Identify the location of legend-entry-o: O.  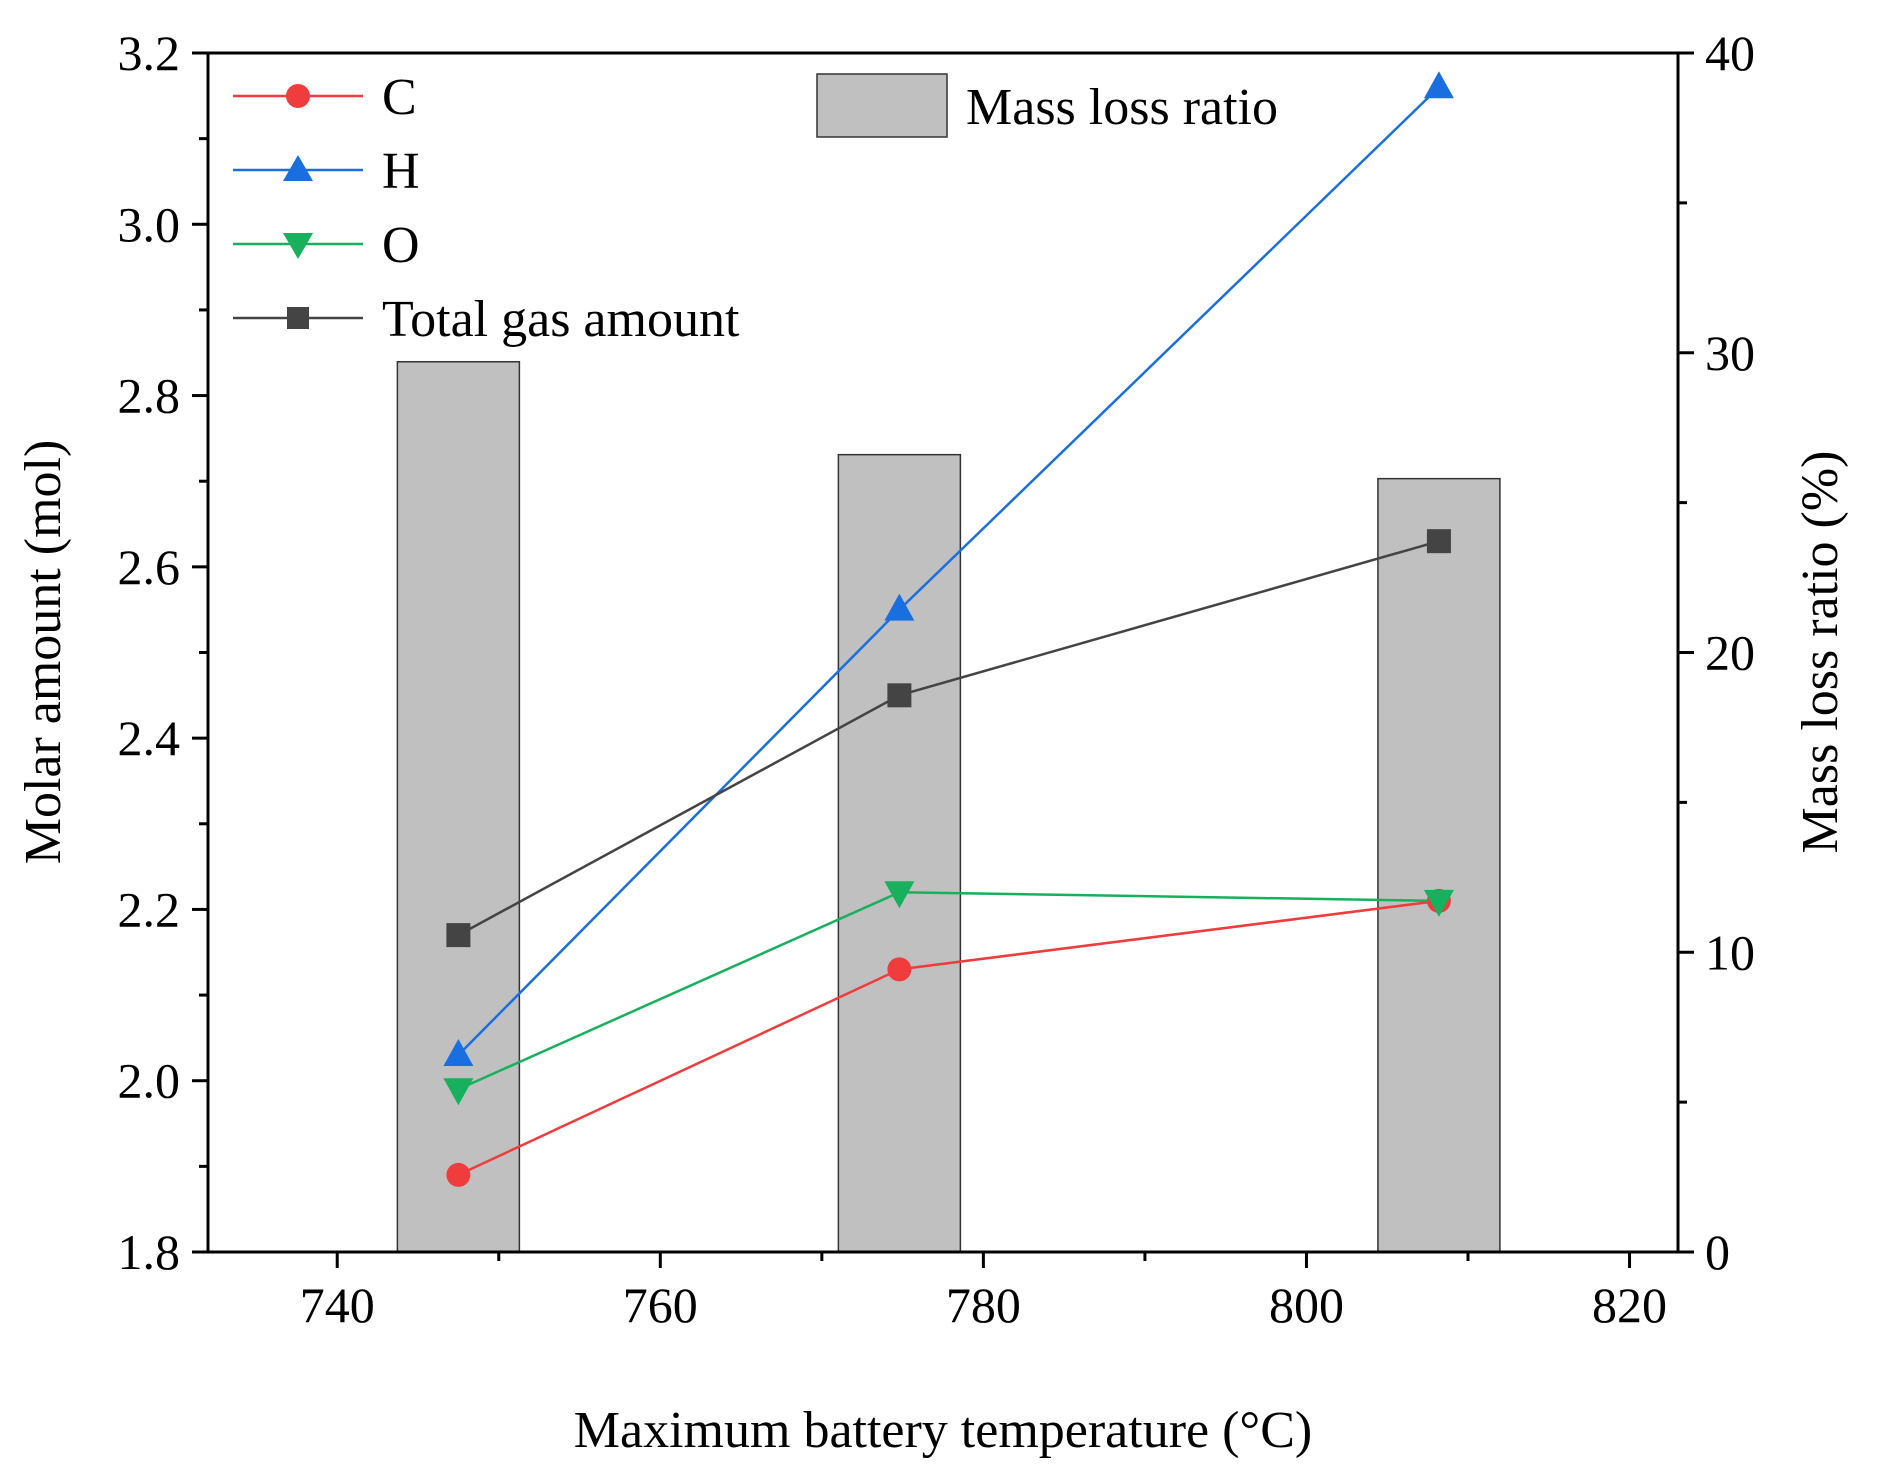
(326, 245).